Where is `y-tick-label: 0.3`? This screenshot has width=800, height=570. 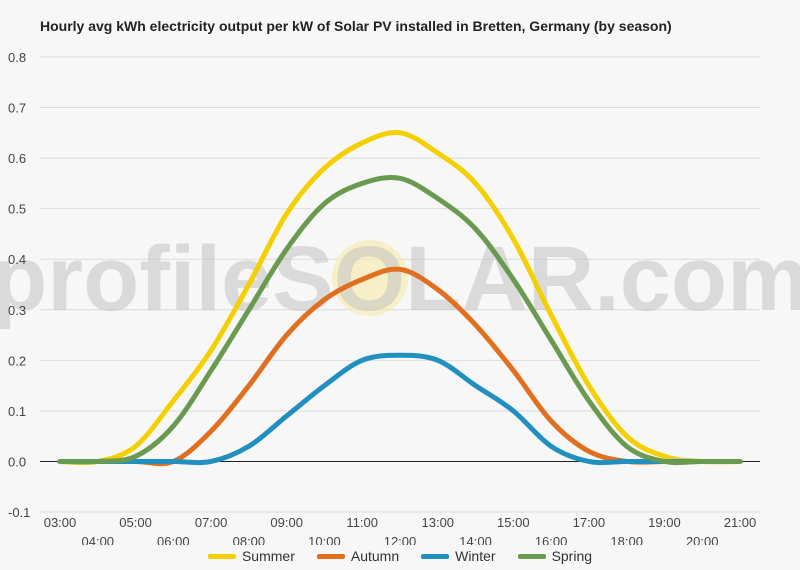 y-tick-label: 0.3 is located at coordinates (17, 310).